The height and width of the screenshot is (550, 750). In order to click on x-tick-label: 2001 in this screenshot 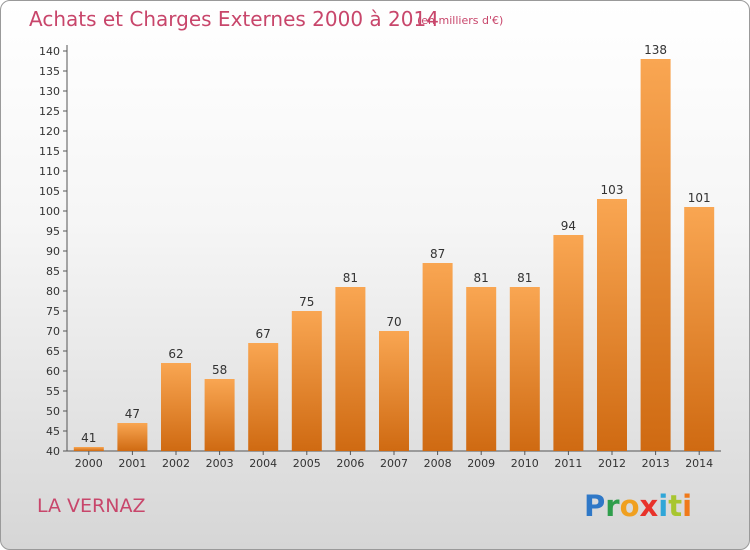, I will do `click(132, 463)`.